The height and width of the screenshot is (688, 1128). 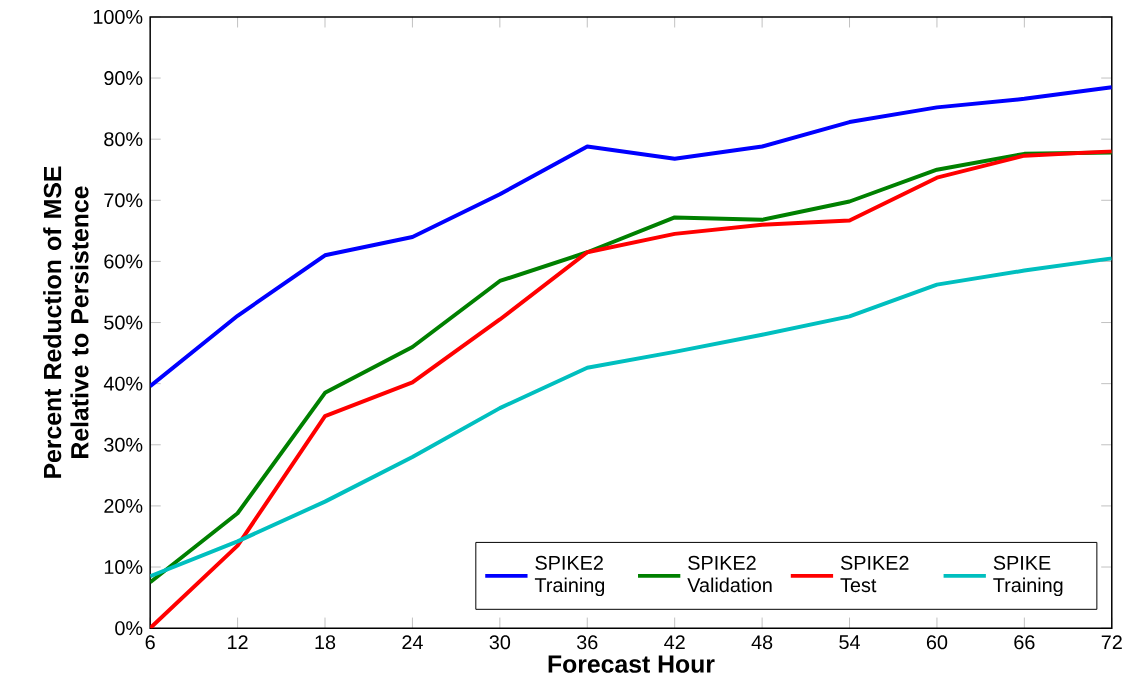 What do you see at coordinates (674, 642) in the screenshot?
I see `x-tick-label: 42` at bounding box center [674, 642].